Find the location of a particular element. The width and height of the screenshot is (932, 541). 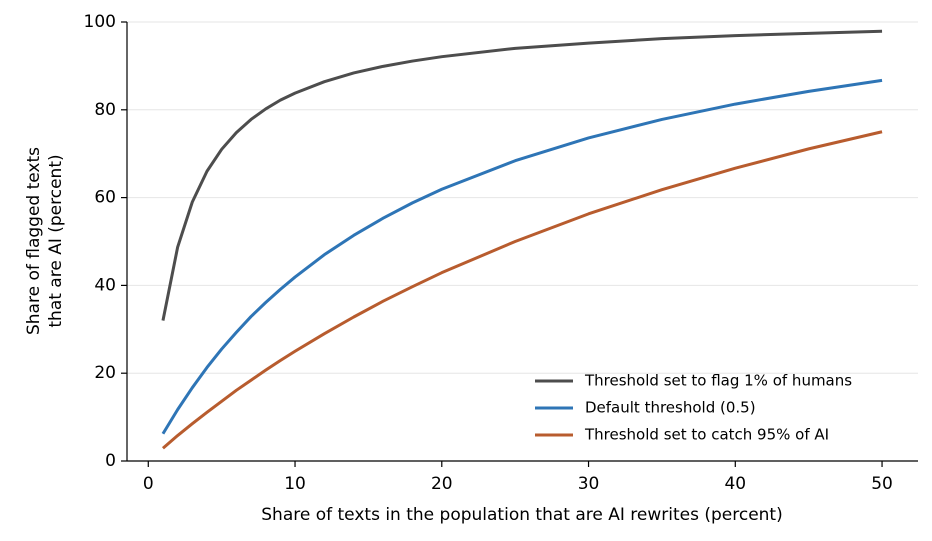

y-axis-label: that are AI (percent) is located at coordinates (56, 240).